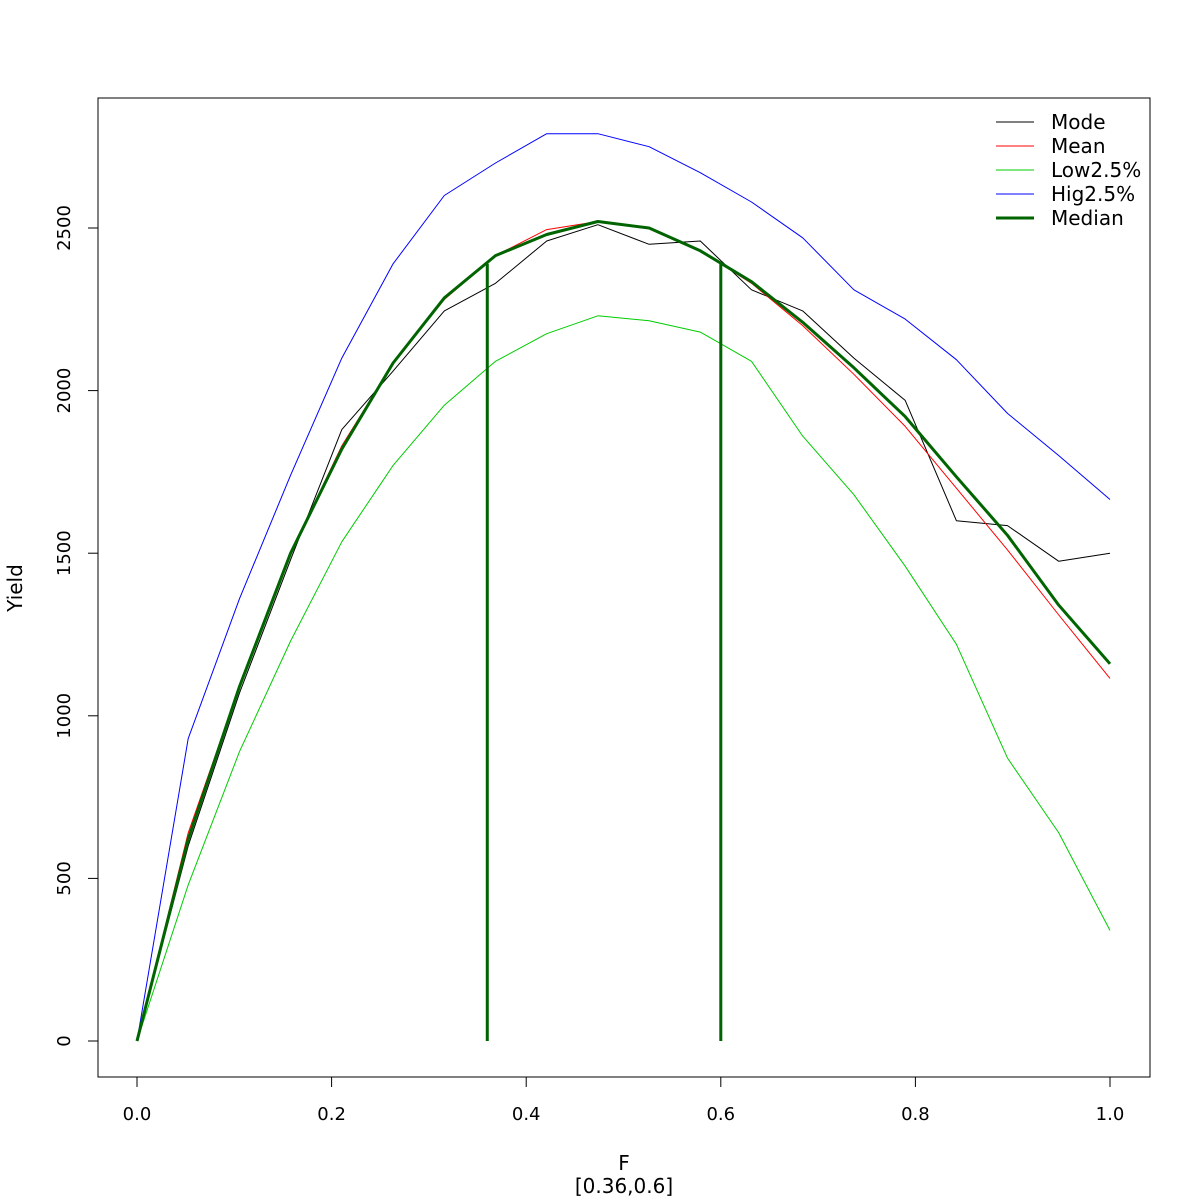  Describe the element at coordinates (1096, 170) in the screenshot. I see `legend-label: Low2.5%` at that location.